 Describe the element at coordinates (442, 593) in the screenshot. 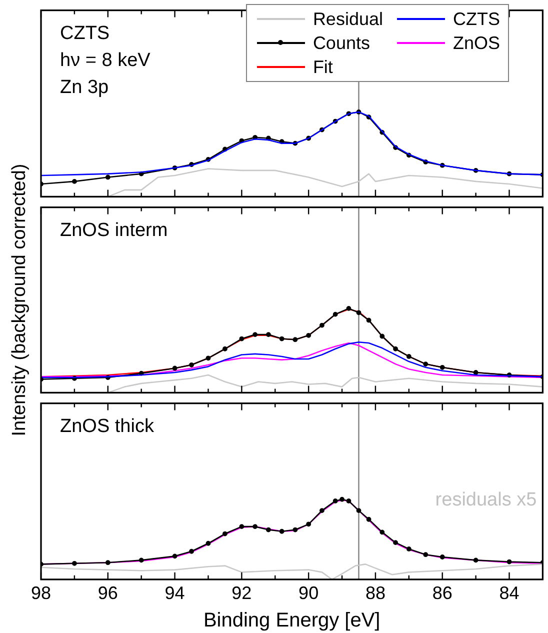

I see `x-tick-label: 86` at that location.